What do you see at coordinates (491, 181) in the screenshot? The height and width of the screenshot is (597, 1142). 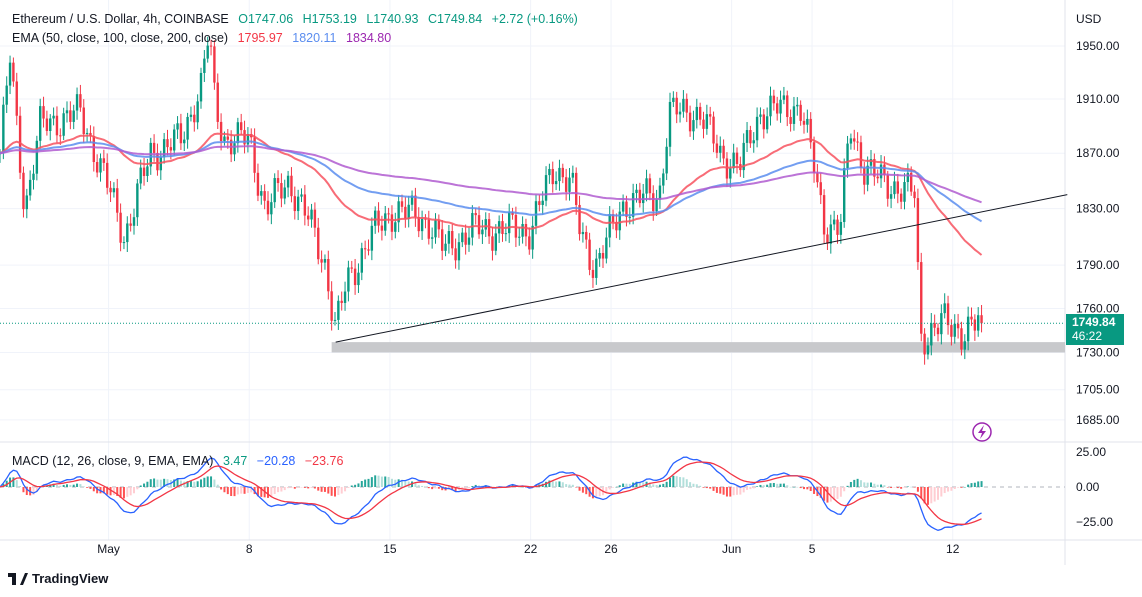 I see `ema100-line` at bounding box center [491, 181].